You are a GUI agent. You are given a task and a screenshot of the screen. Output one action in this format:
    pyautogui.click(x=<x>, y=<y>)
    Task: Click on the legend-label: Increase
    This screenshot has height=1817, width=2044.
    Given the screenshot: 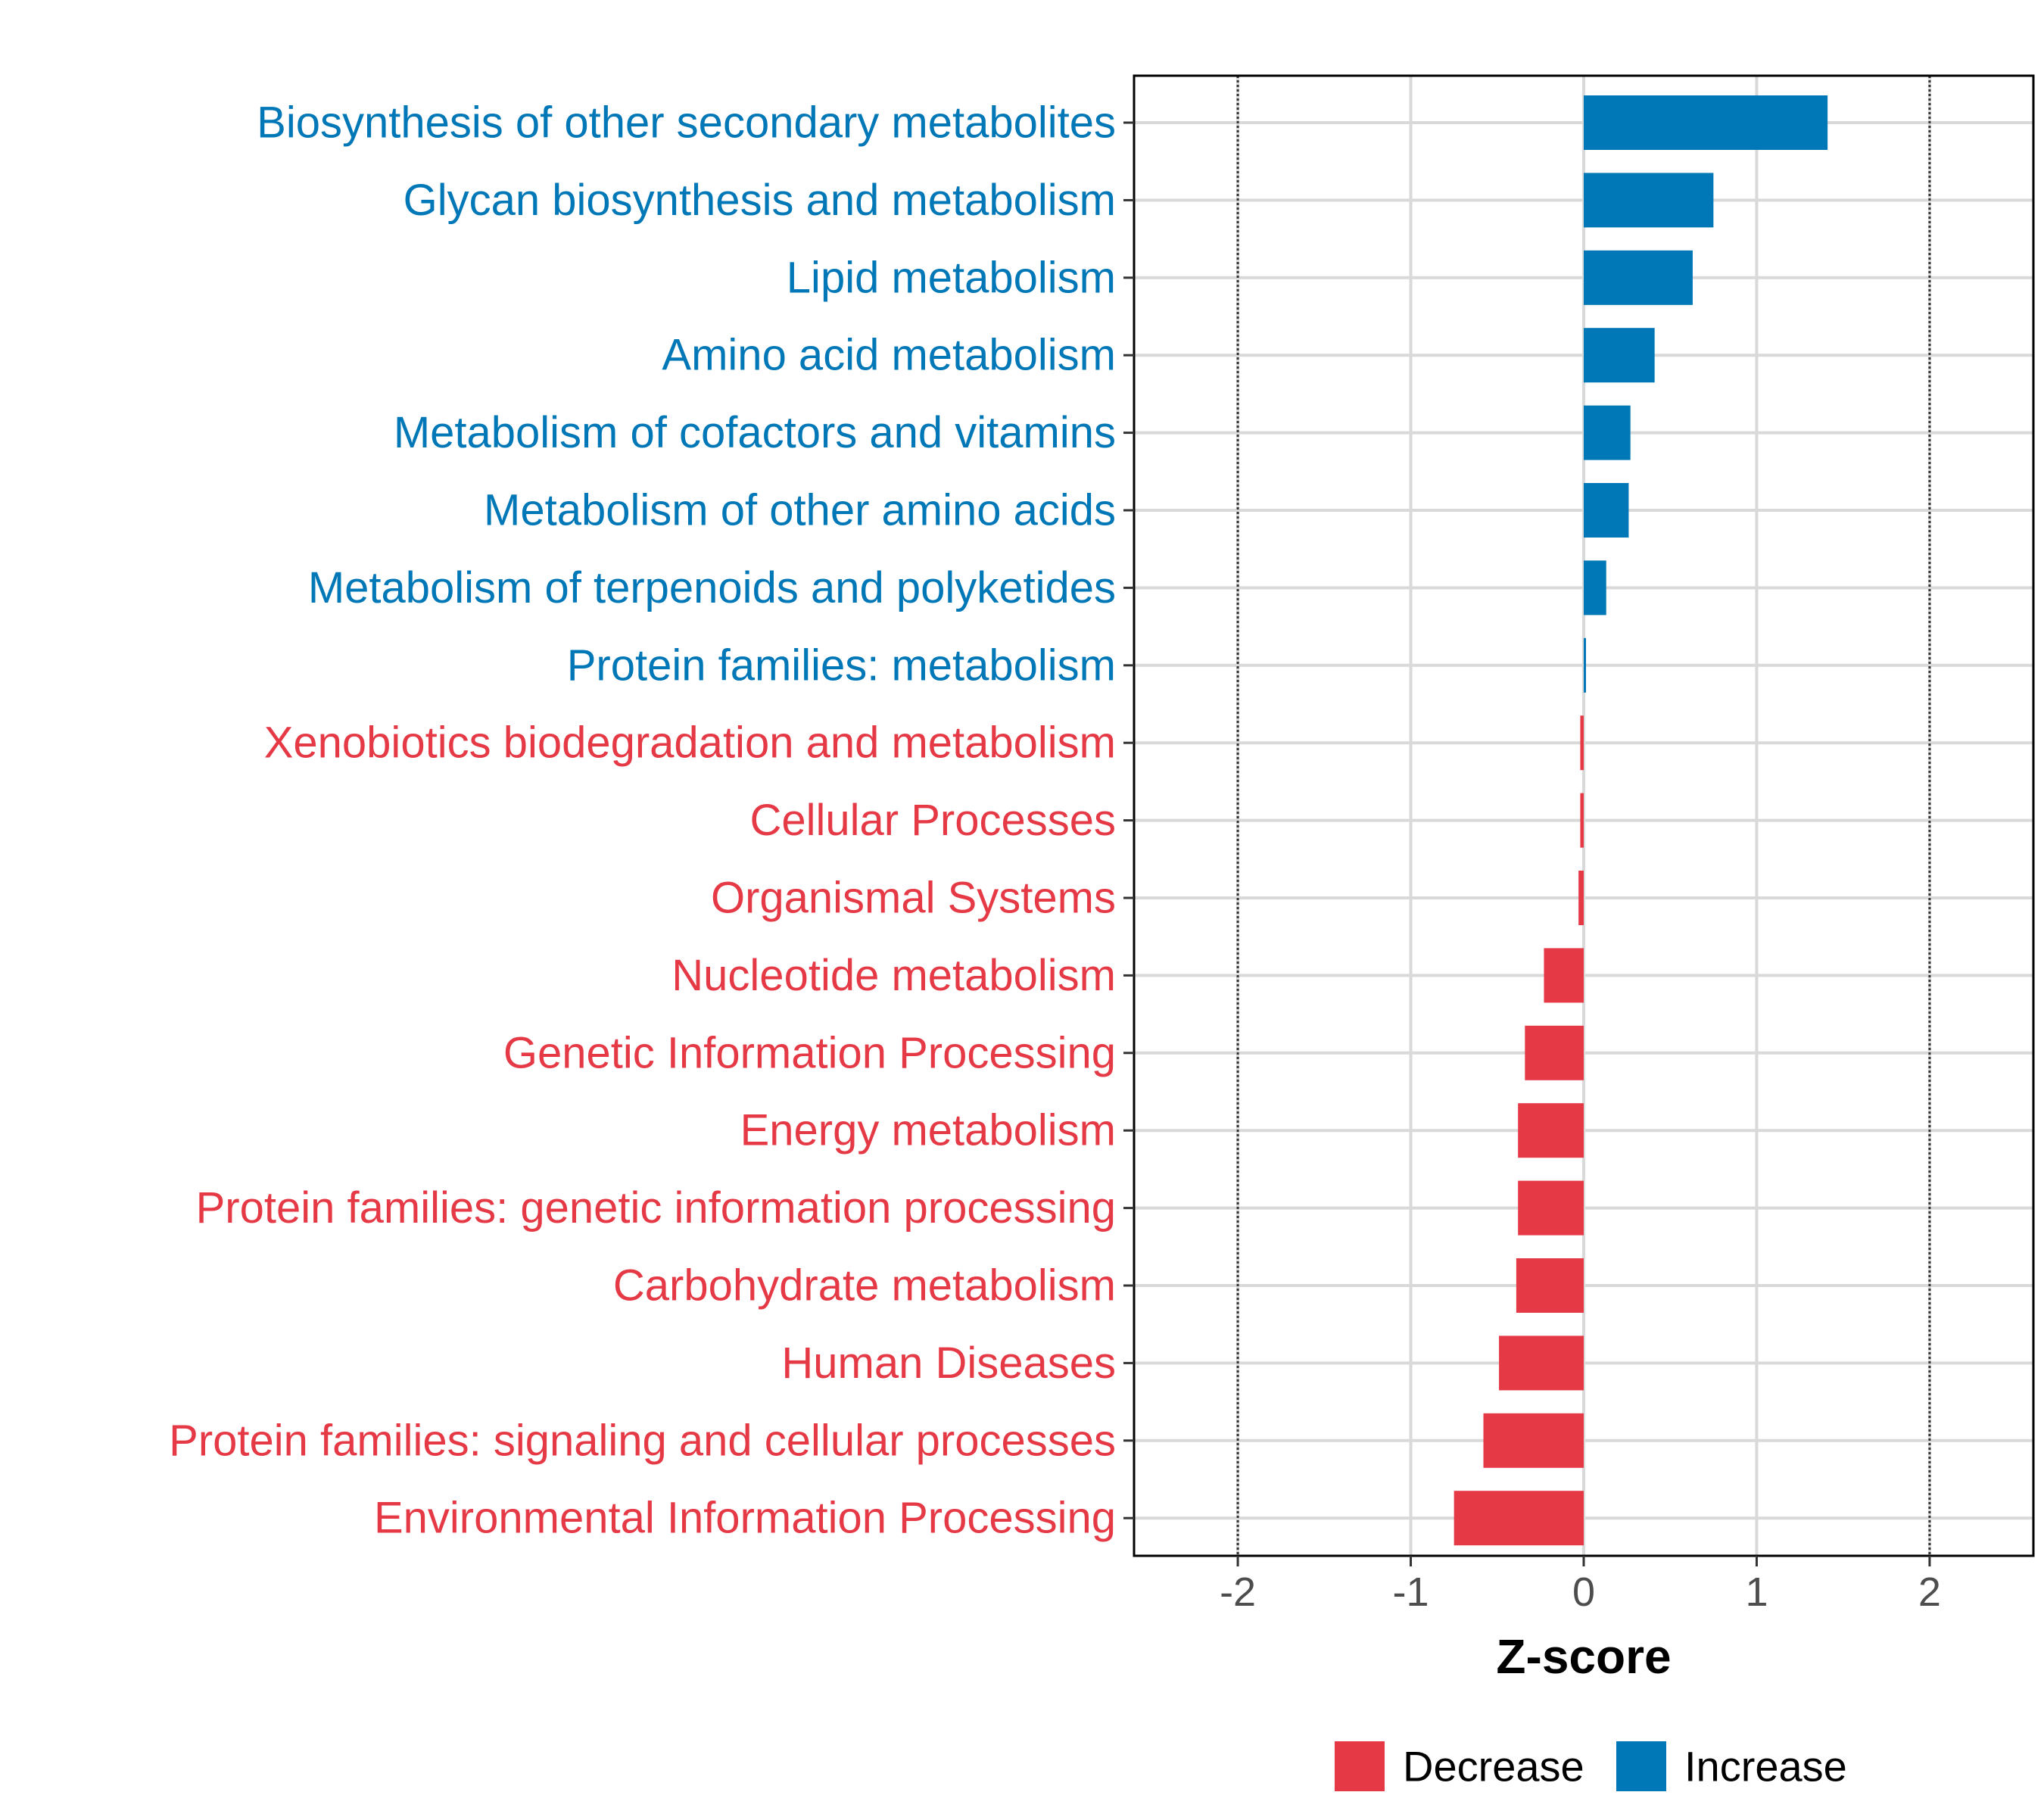 What is the action you would take?
    pyautogui.click(x=1766, y=1767)
    